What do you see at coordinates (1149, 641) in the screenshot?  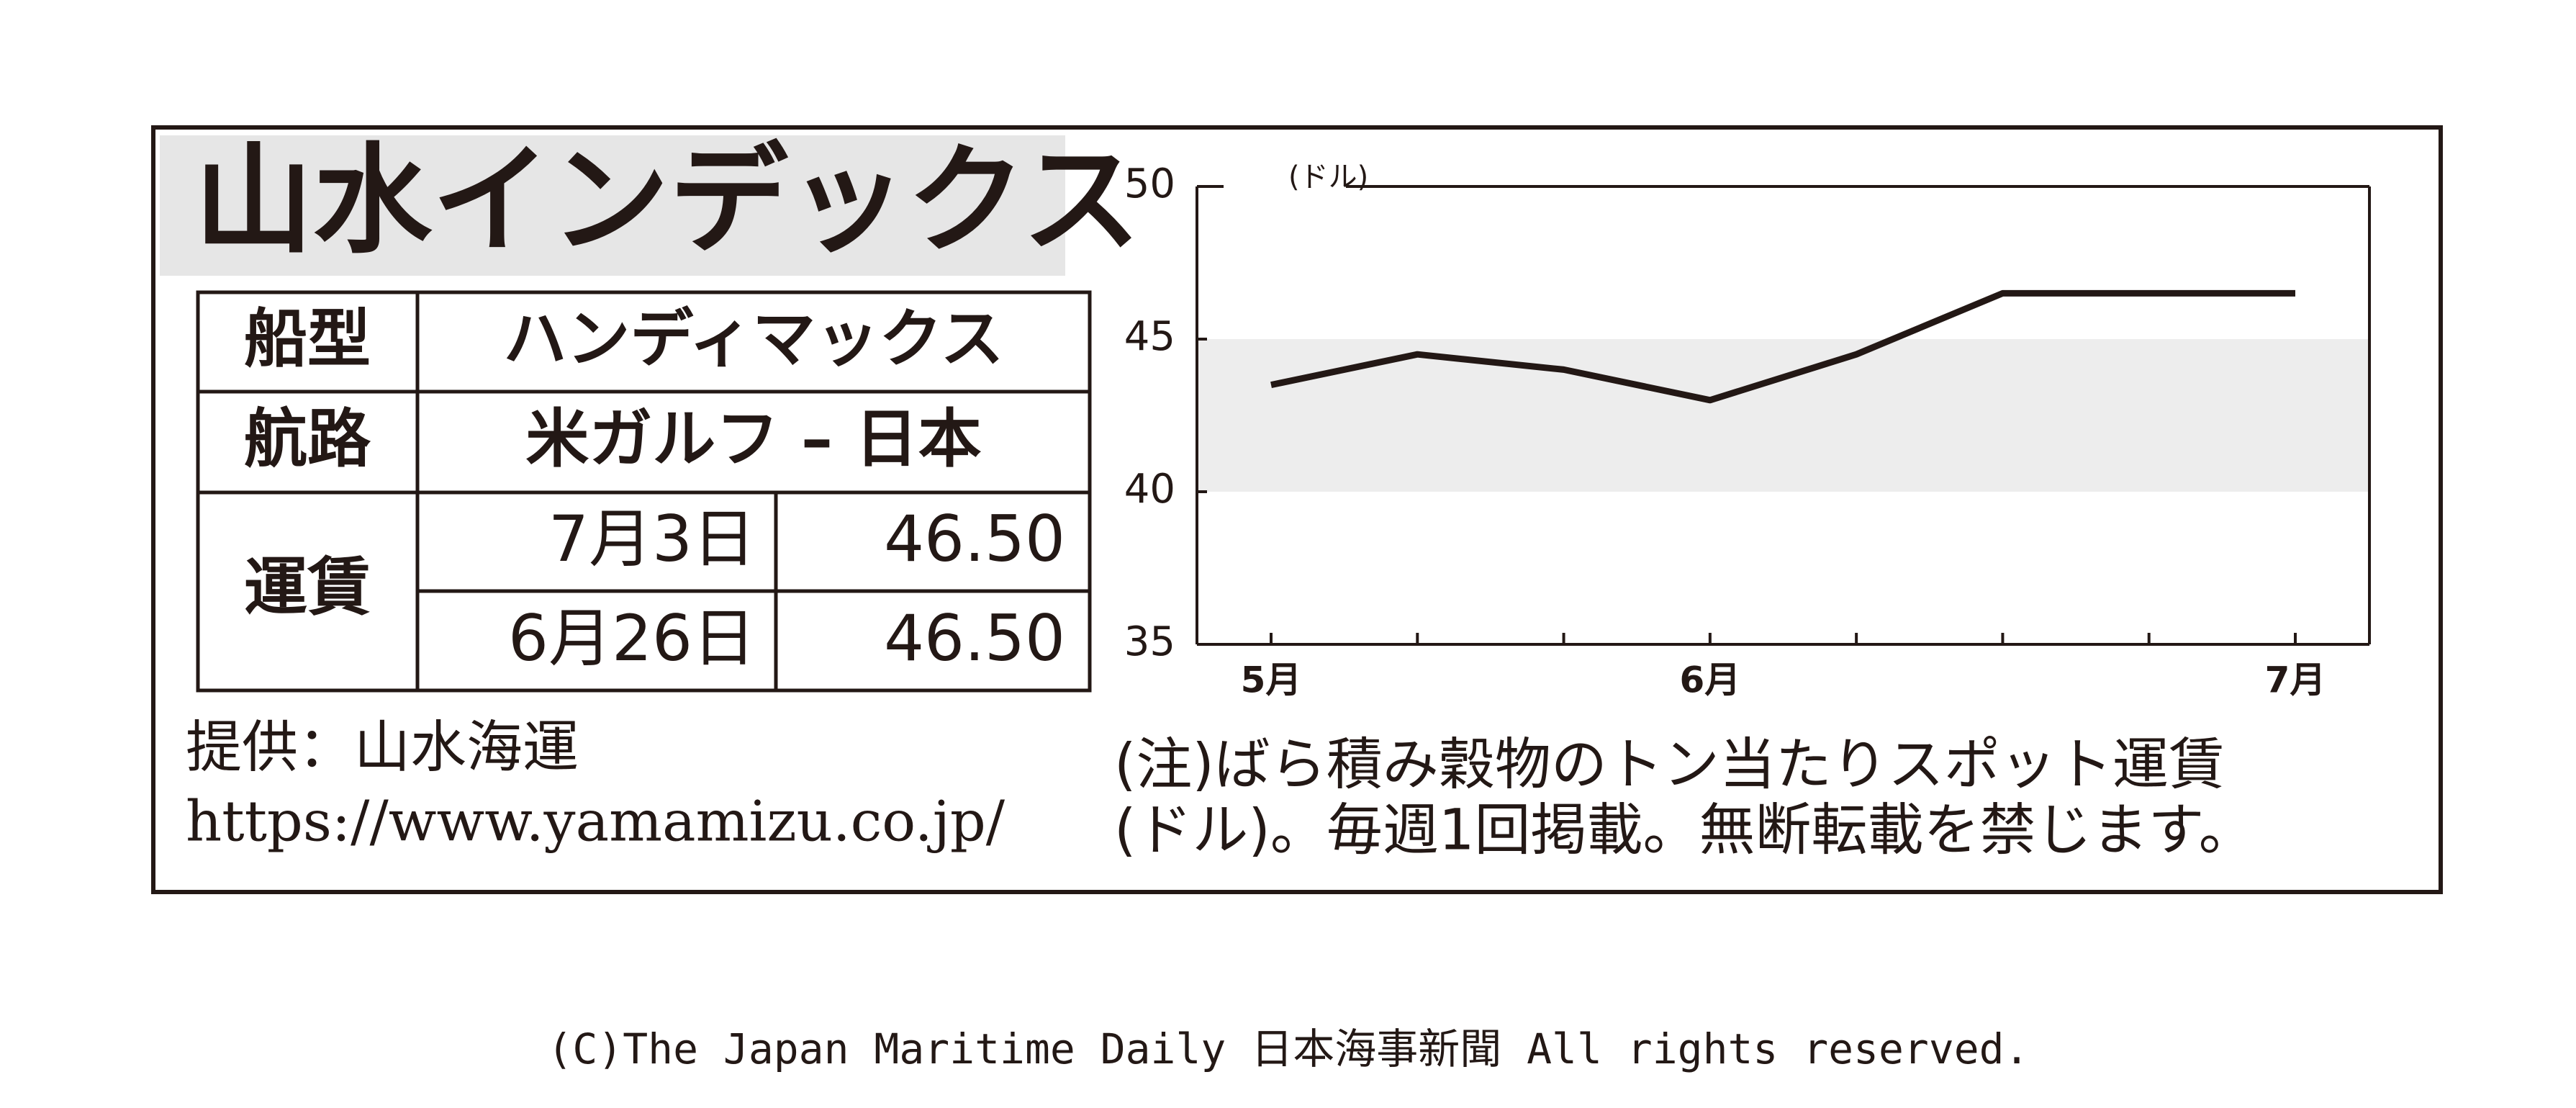 I see `y-tick-label: 35` at bounding box center [1149, 641].